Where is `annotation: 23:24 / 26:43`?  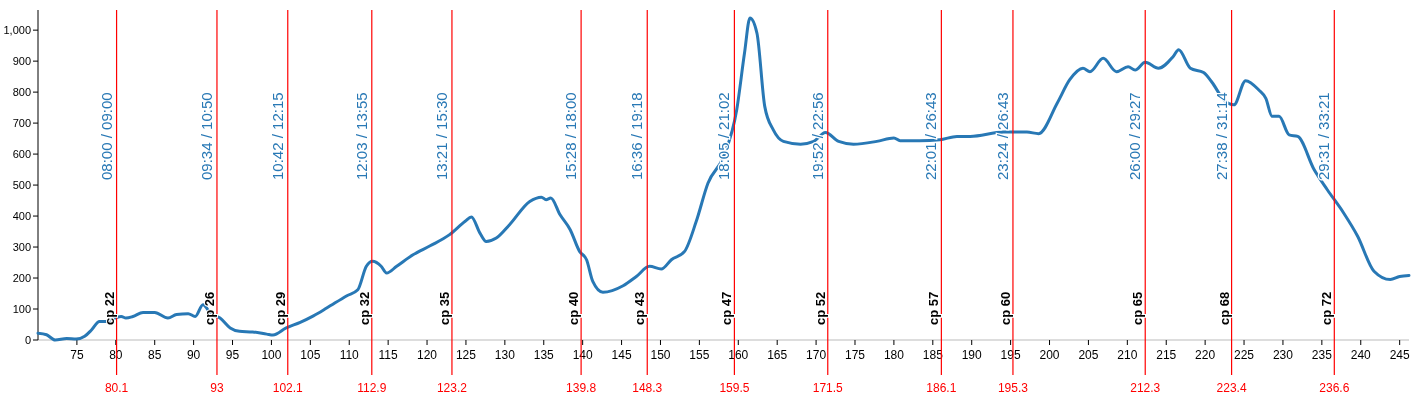
annotation: 23:24 / 26:43 is located at coordinates (1002, 136).